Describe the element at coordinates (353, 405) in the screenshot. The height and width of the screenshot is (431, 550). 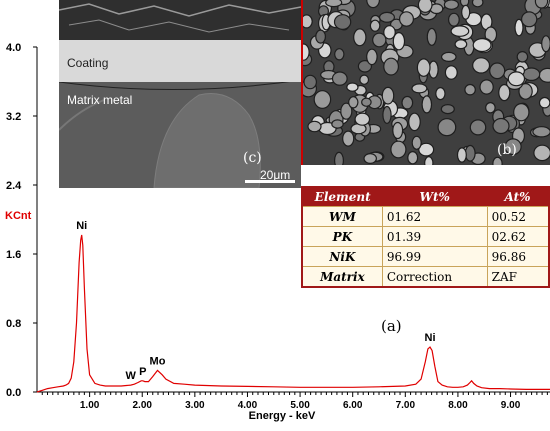
I see `x-tick-label: 6.00` at that location.